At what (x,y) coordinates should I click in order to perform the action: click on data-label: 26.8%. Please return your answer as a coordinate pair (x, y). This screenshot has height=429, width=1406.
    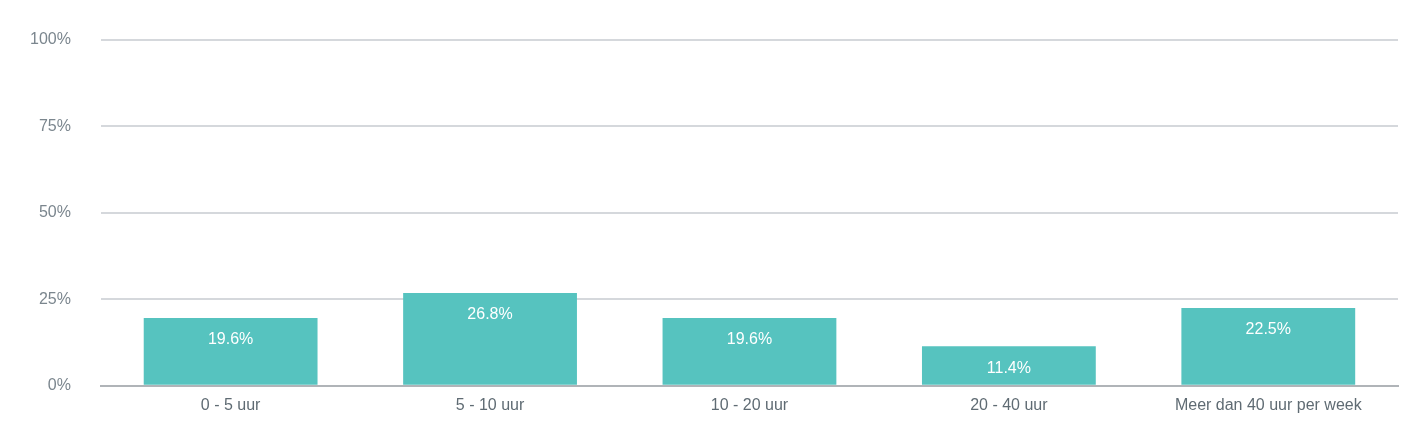
    Looking at the image, I should click on (490, 314).